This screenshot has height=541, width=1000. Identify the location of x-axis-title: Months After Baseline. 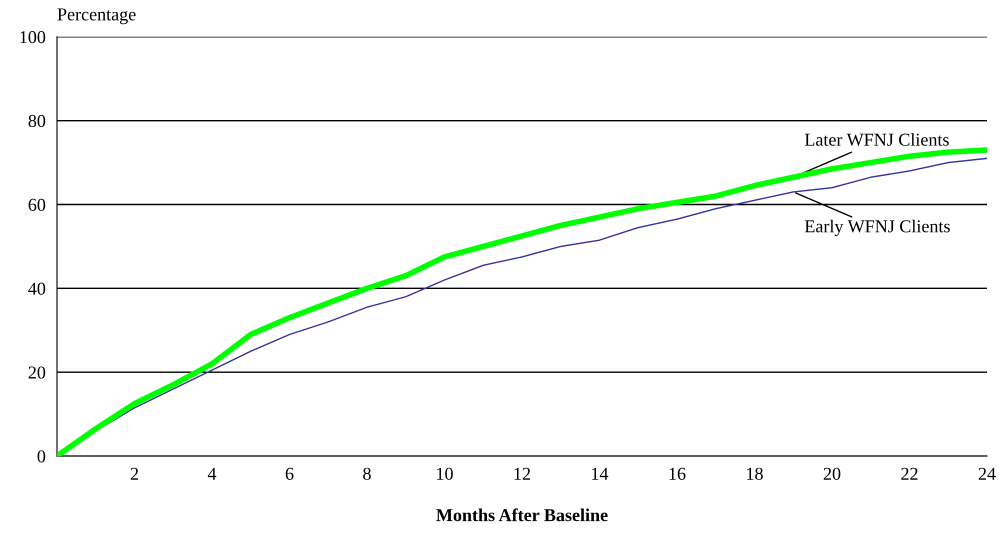
(522, 515).